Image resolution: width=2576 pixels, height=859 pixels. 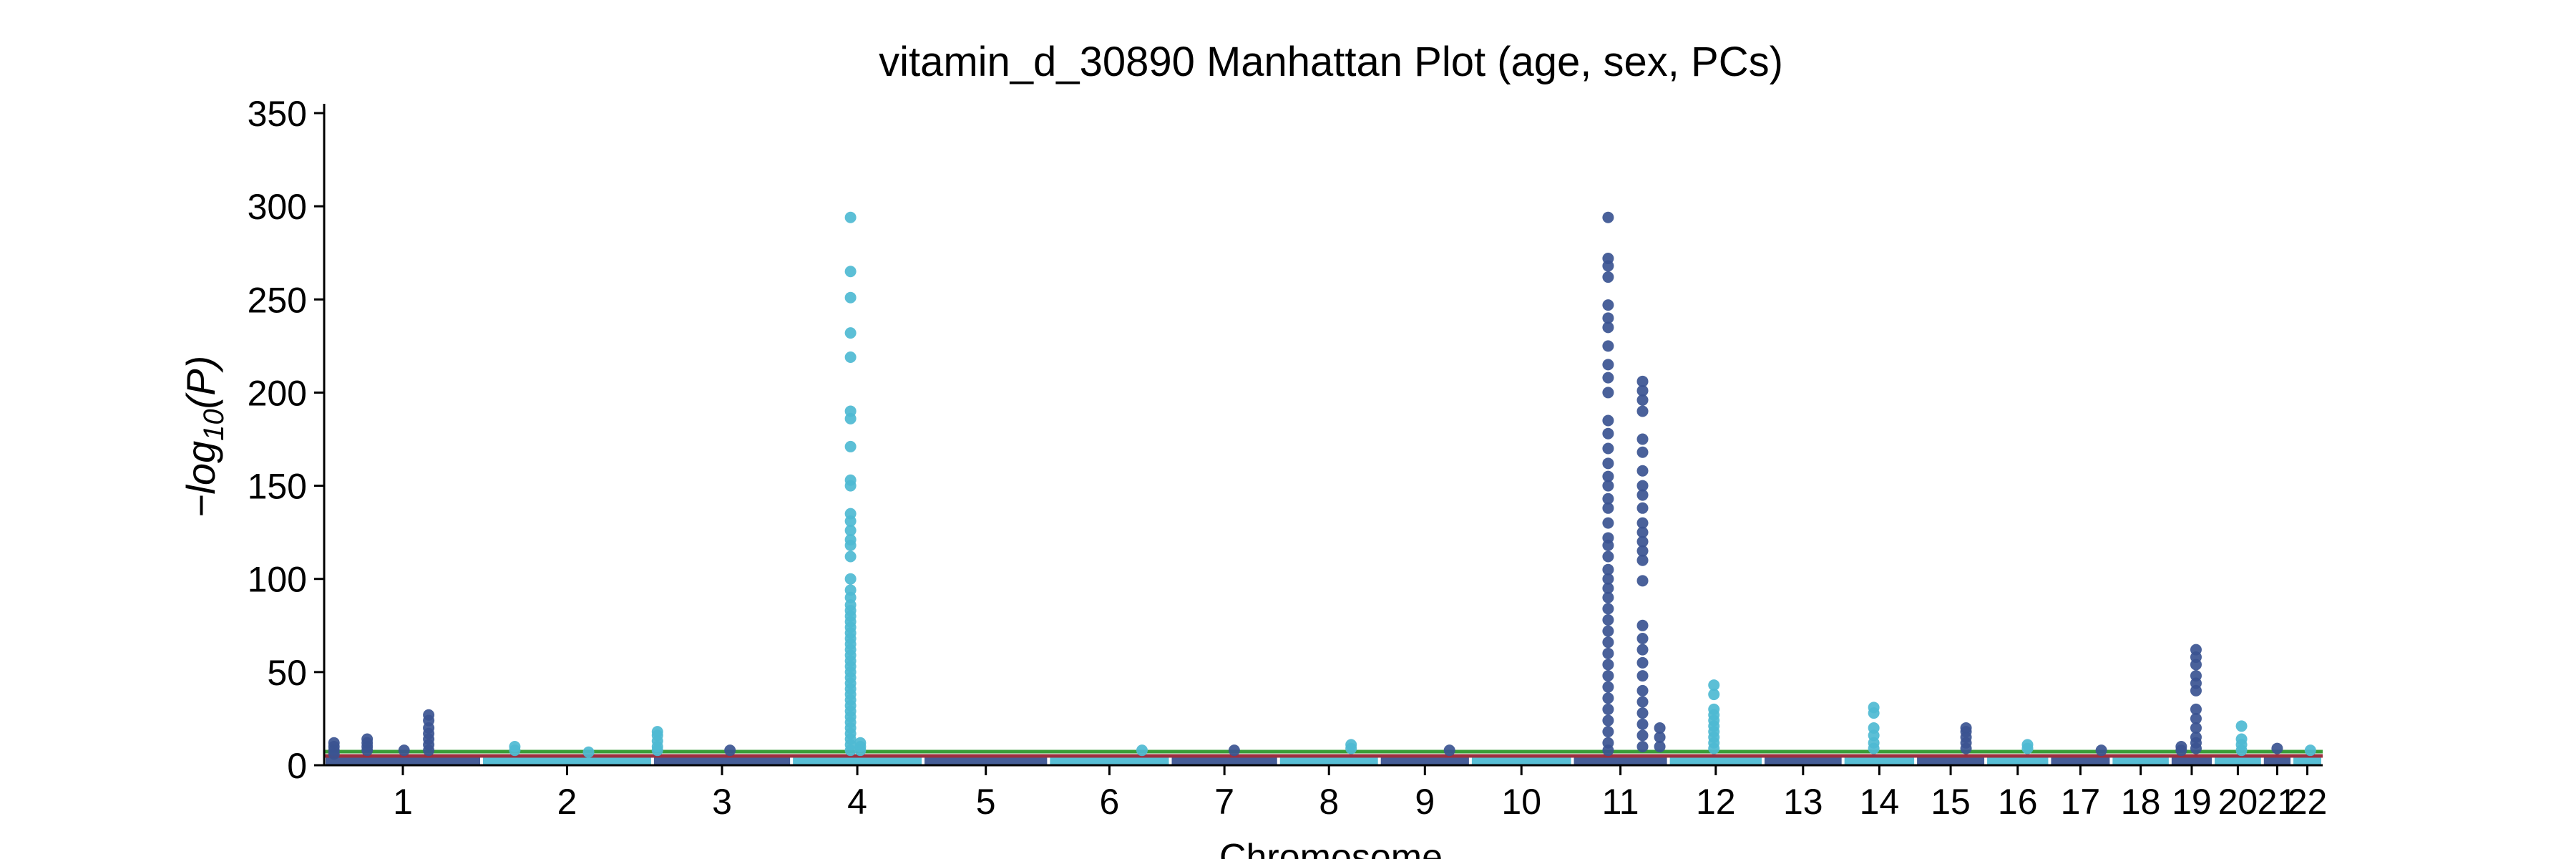 What do you see at coordinates (1521, 802) in the screenshot?
I see `x-tick-label-10: 10` at bounding box center [1521, 802].